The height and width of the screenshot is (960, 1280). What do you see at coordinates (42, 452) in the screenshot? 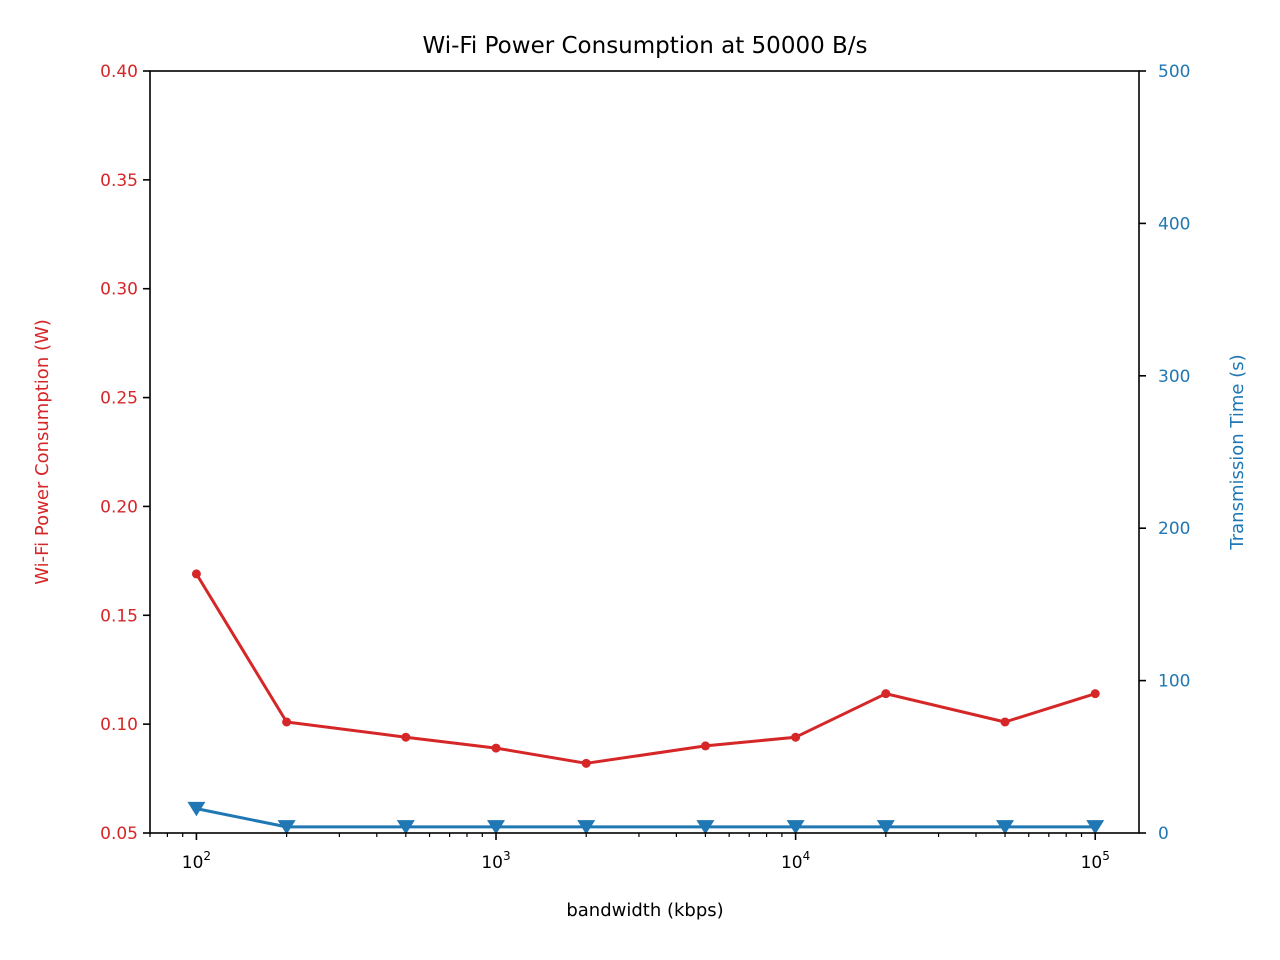
I see `y-left-axis-label: Wi-Fi Power Consumption (W)` at bounding box center [42, 452].